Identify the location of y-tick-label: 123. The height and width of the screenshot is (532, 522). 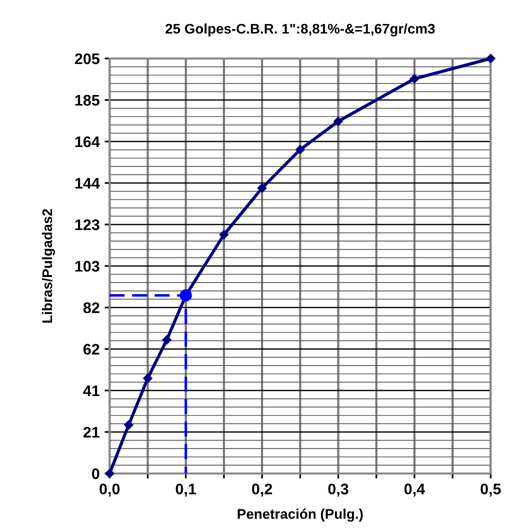
(87, 224).